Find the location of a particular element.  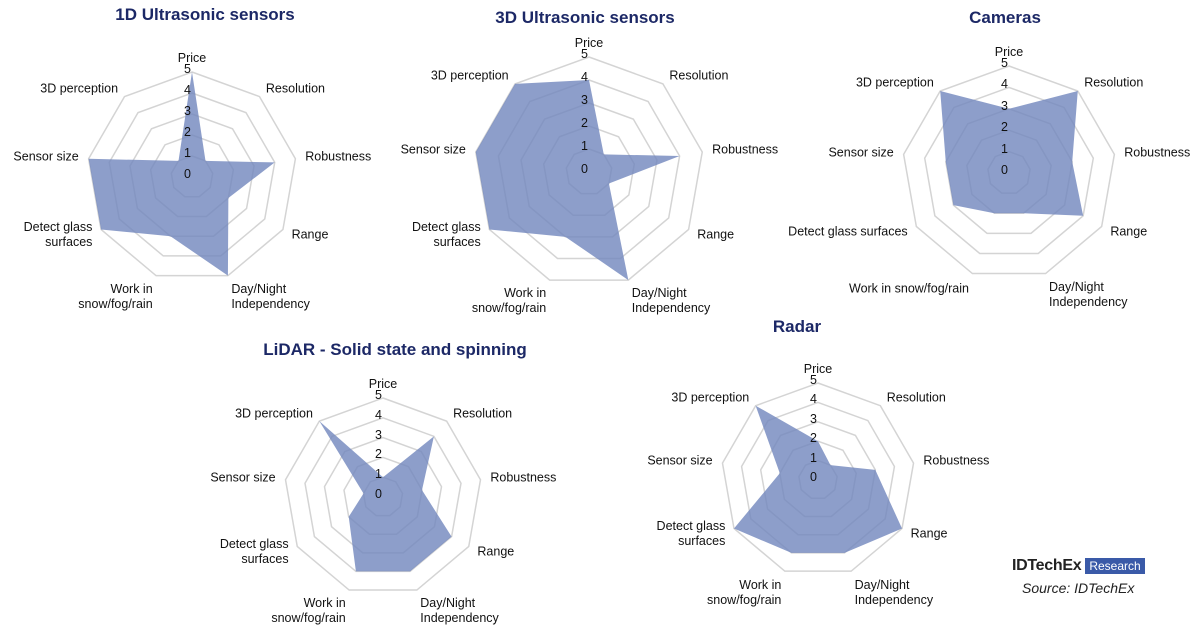

logo-badge: Research is located at coordinates (1115, 566).